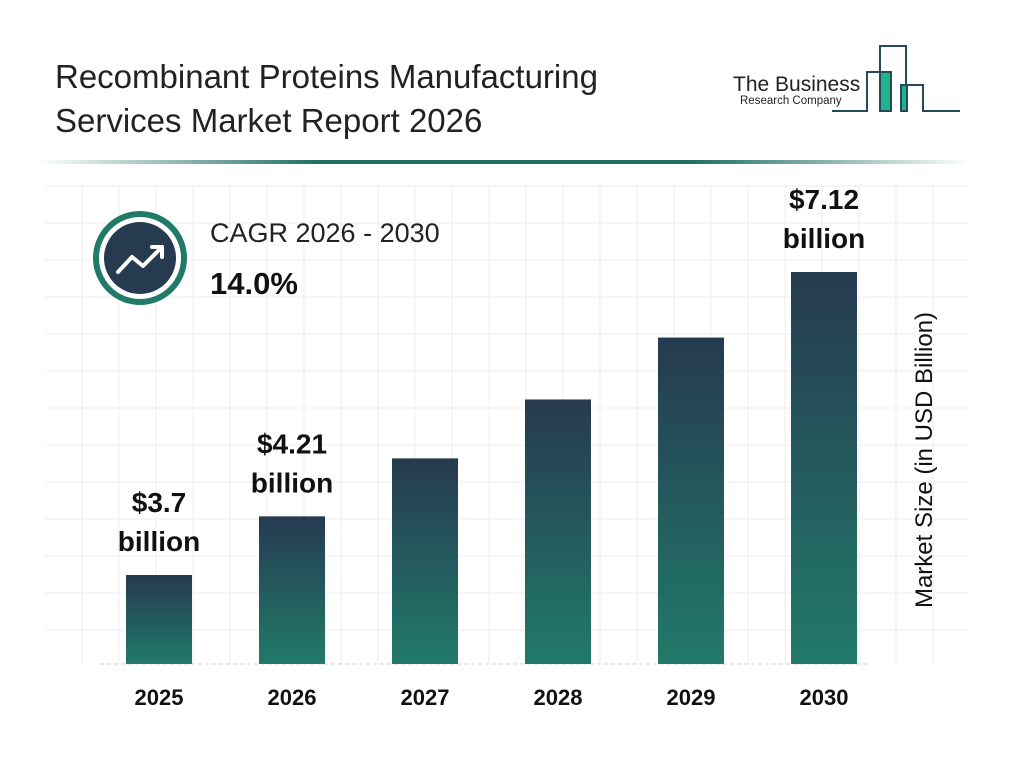 This screenshot has width=1024, height=768. I want to click on cagr-circle, so click(140, 258).